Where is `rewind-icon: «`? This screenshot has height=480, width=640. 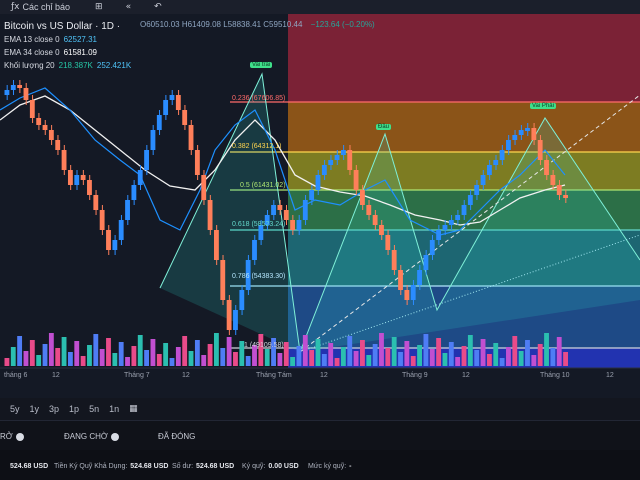 rewind-icon: « is located at coordinates (128, 7).